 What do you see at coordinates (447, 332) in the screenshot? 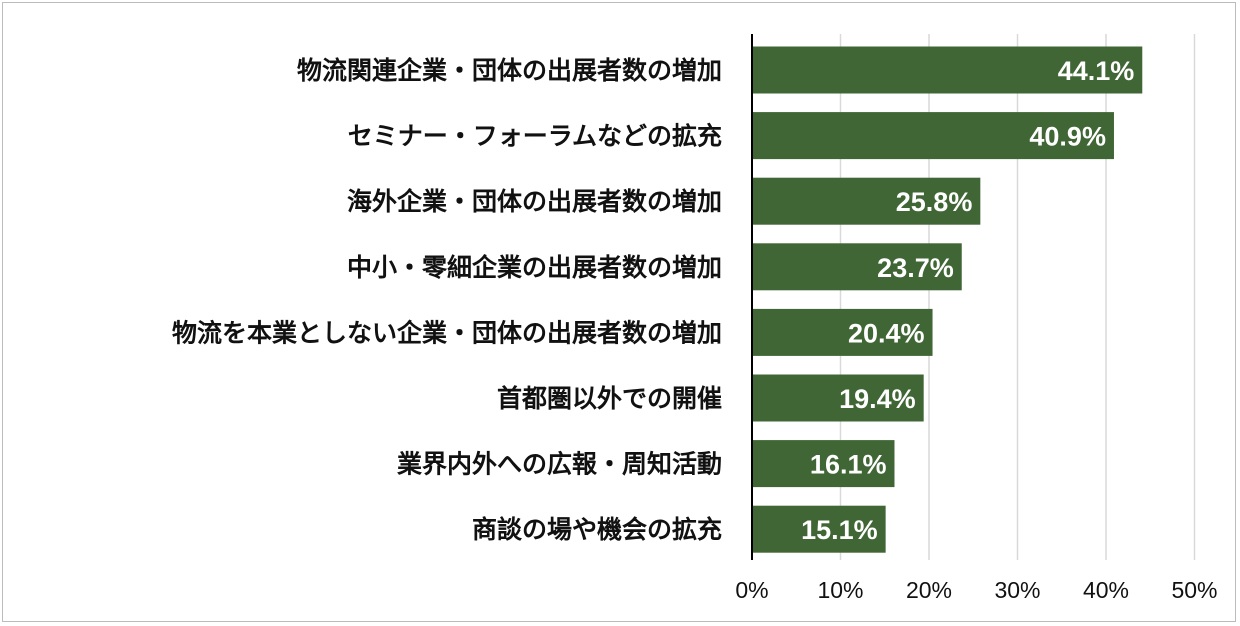
I see `category-label: 物流を本業としない企業・団体の出展者数の増加` at bounding box center [447, 332].